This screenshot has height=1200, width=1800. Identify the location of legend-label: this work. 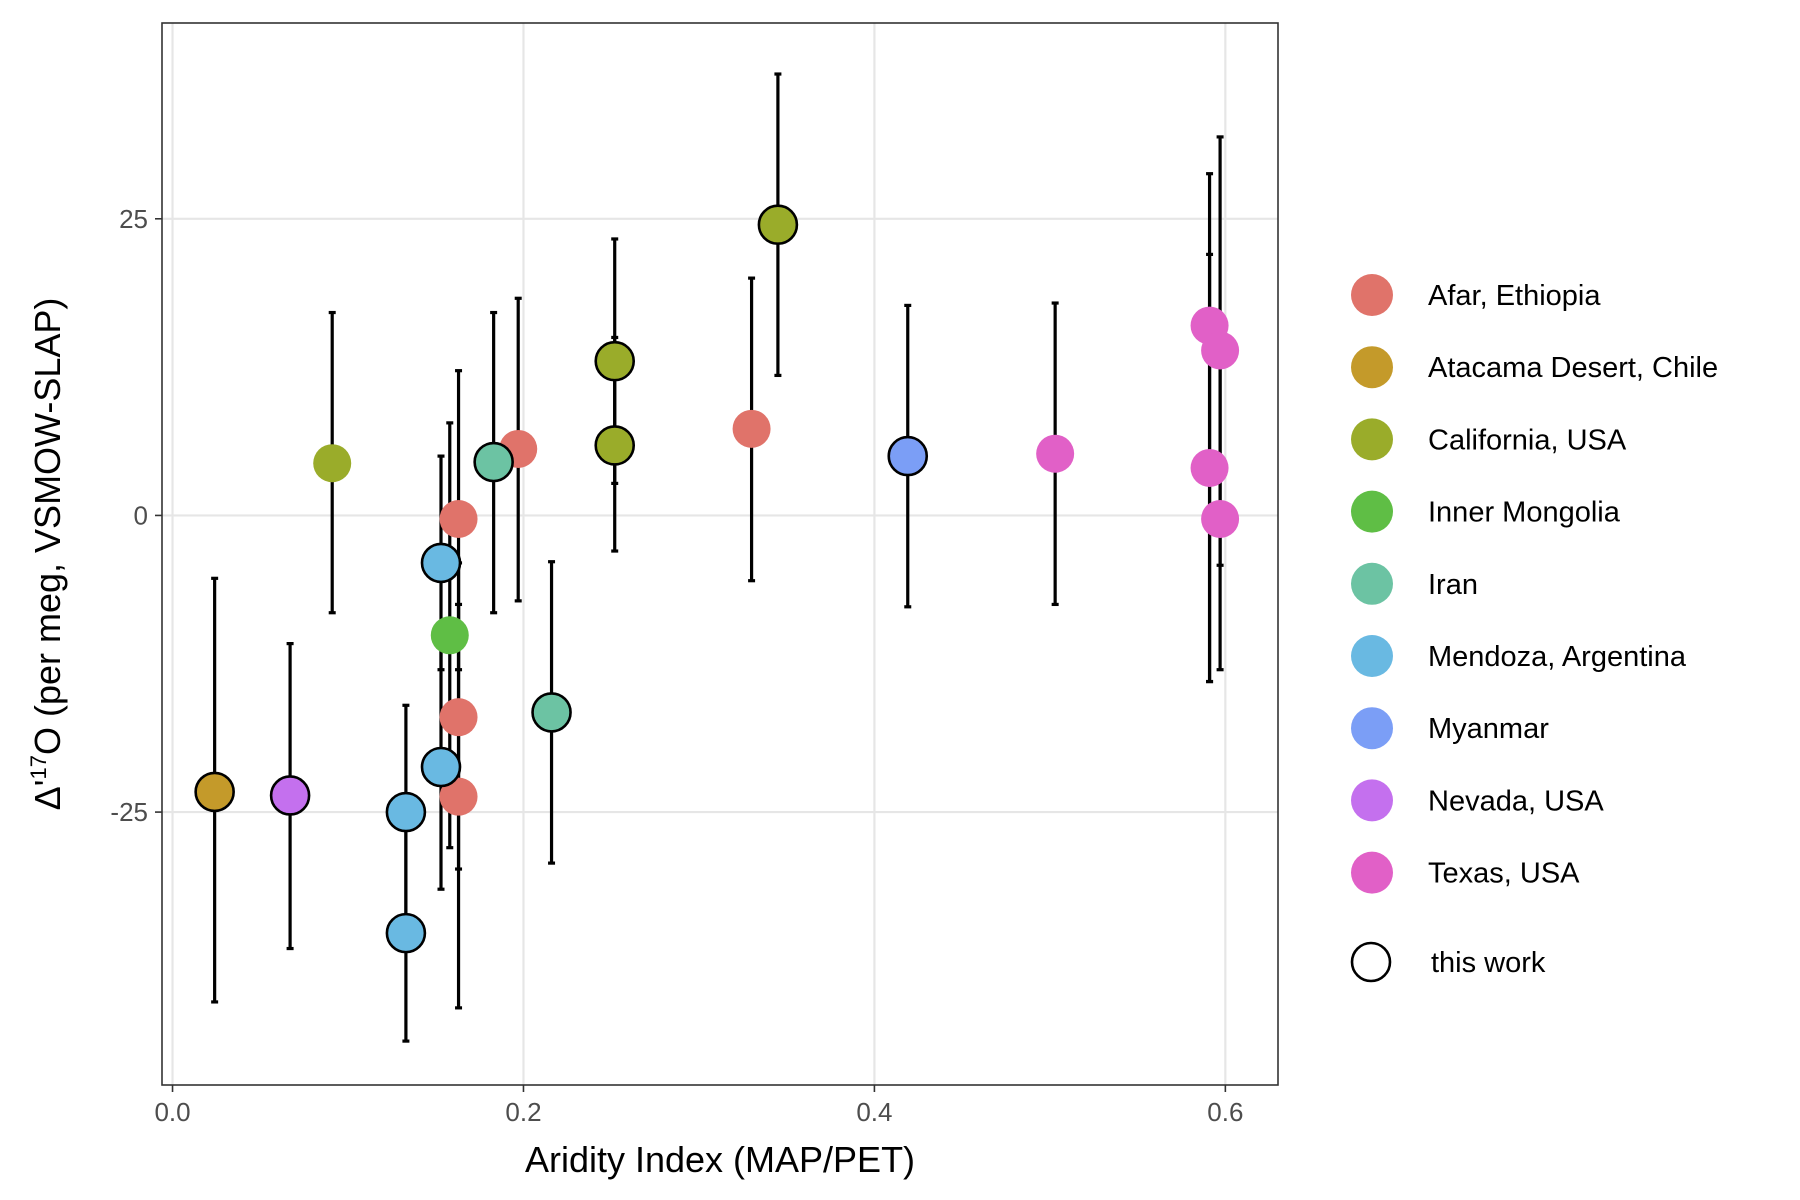
(1488, 963).